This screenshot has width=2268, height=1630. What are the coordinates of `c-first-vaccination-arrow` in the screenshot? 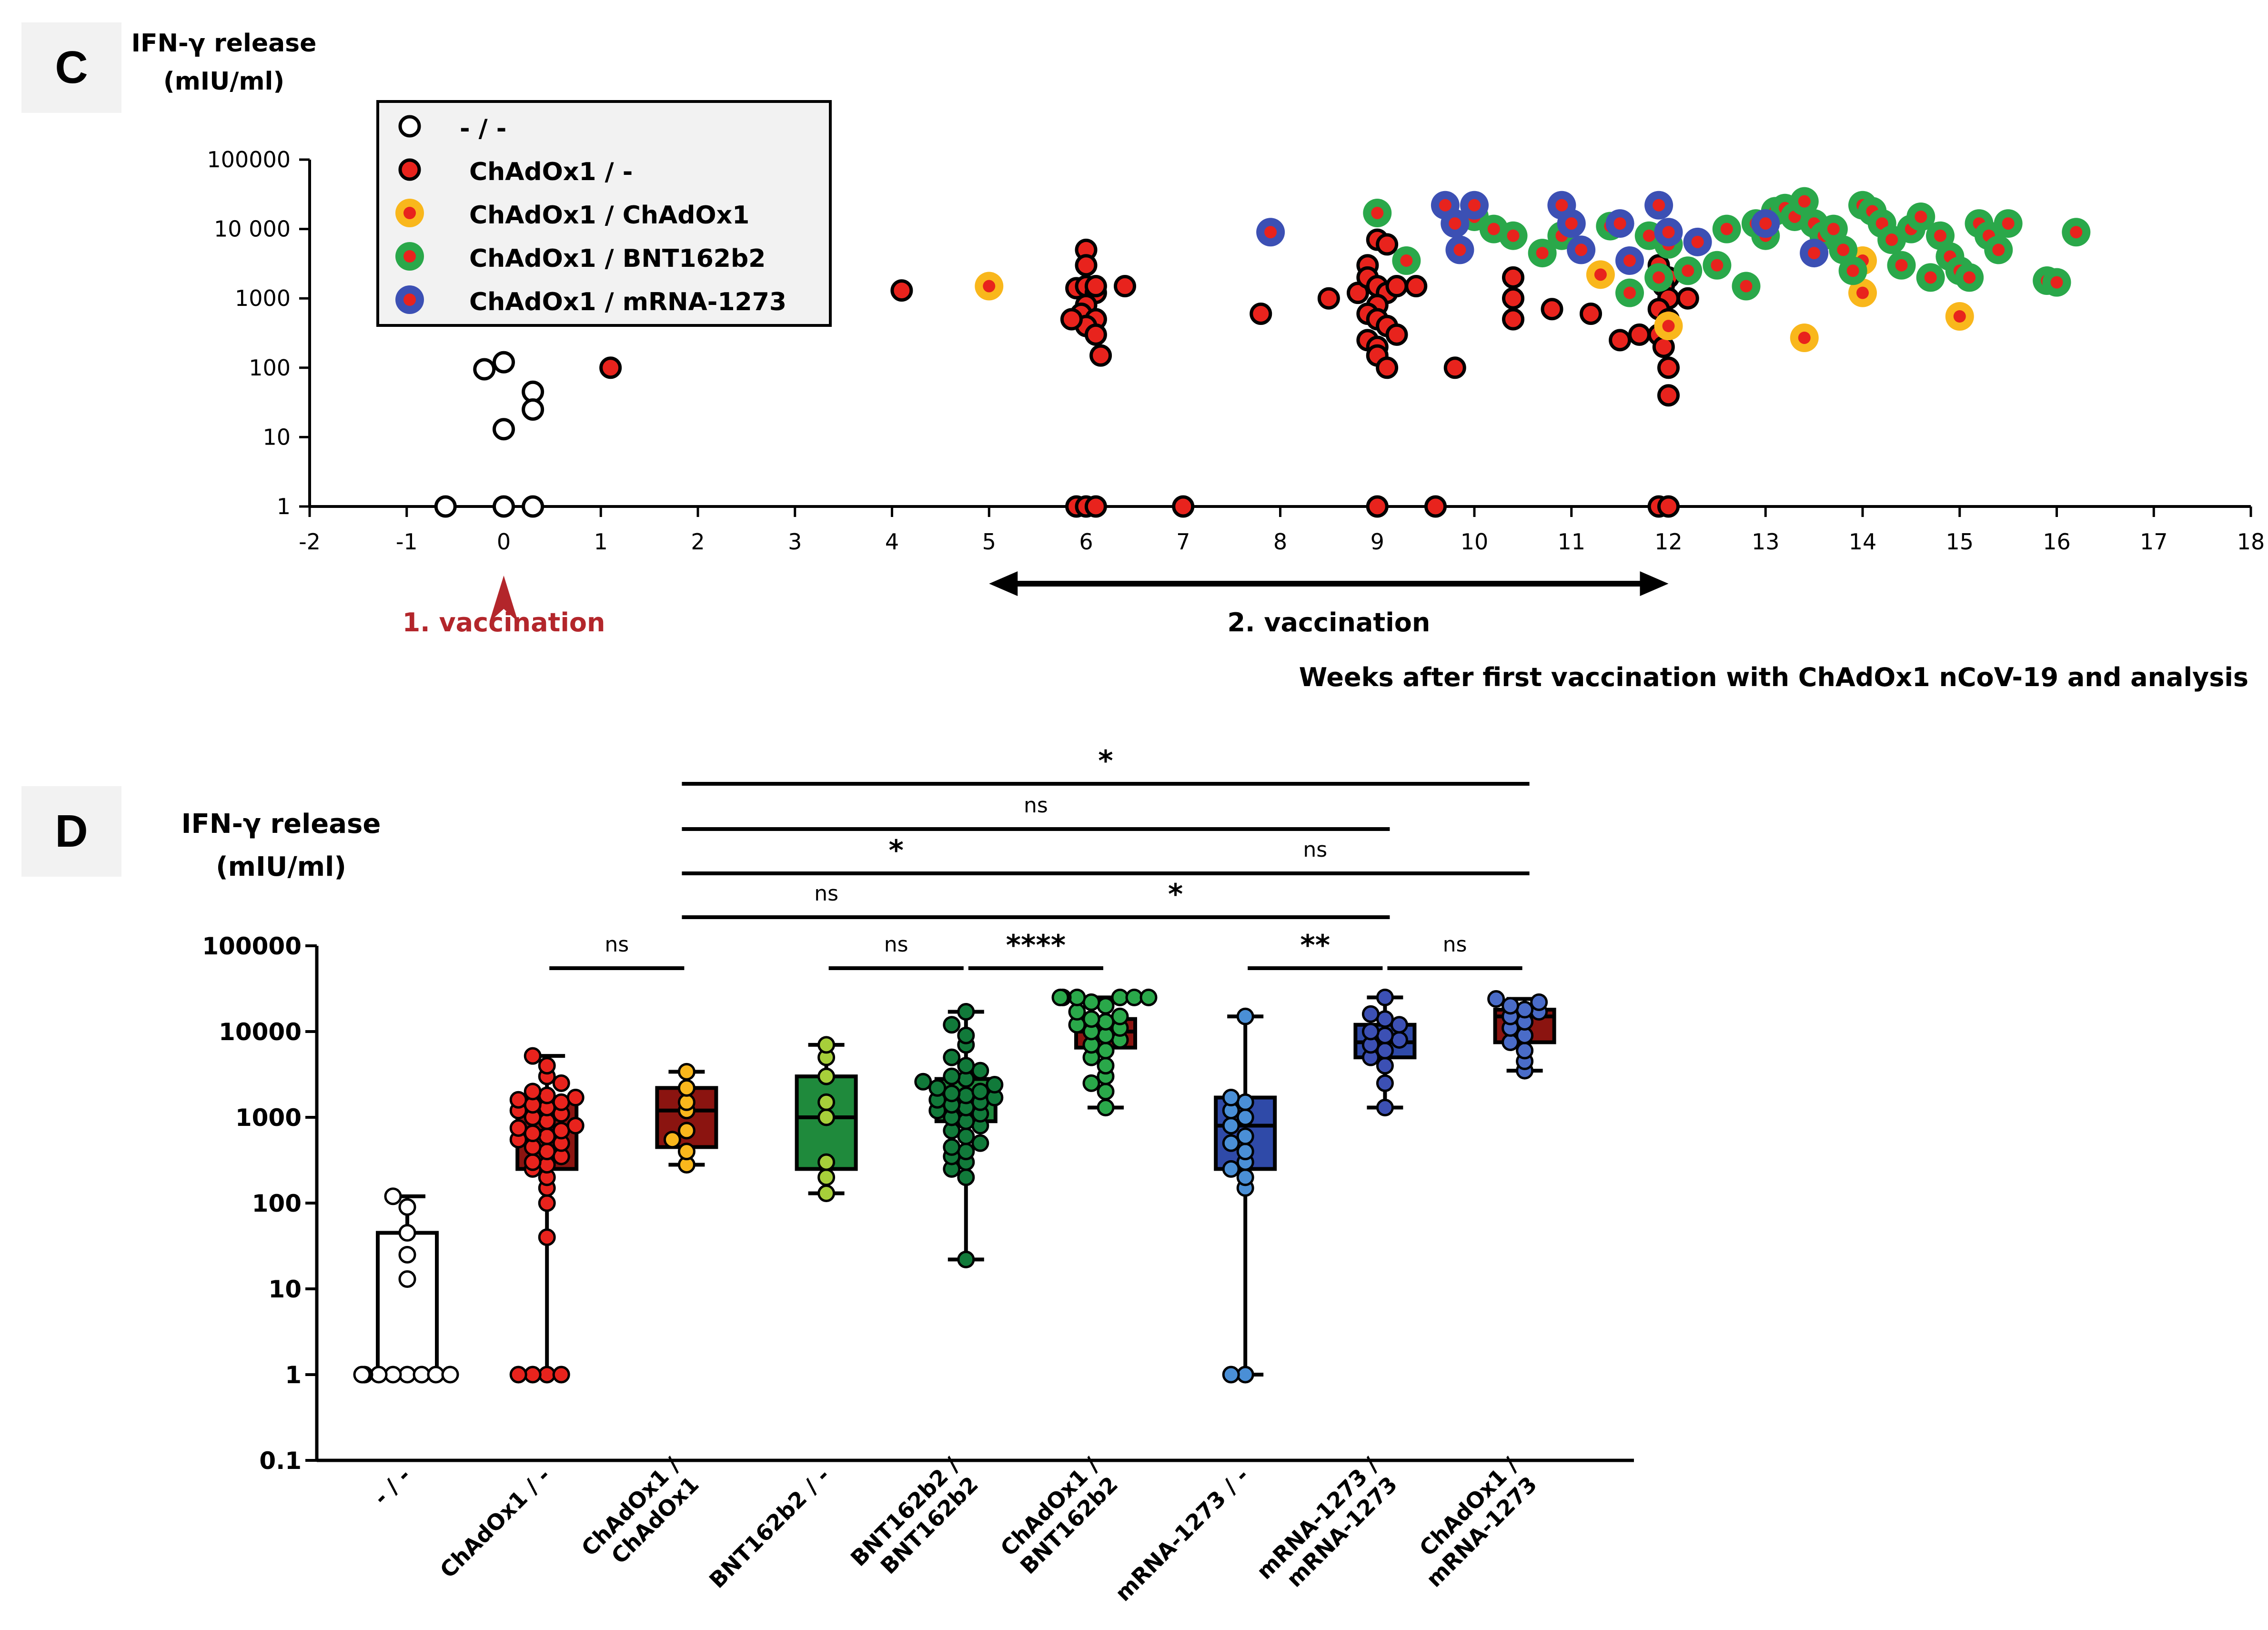 It's located at (503, 599).